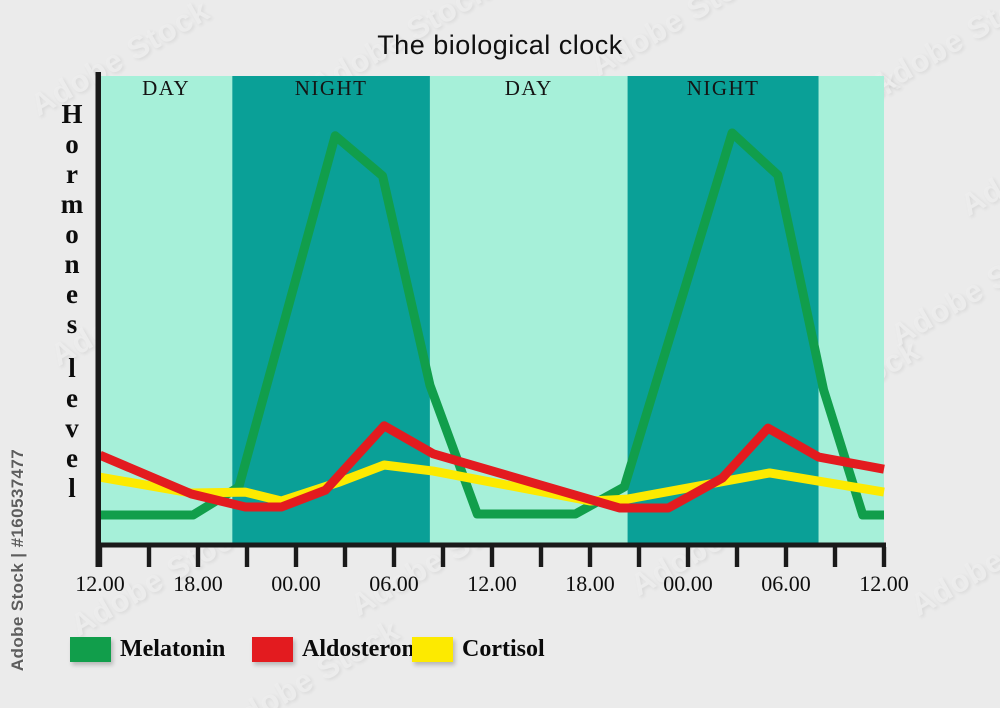 Image resolution: width=1000 pixels, height=708 pixels. Describe the element at coordinates (17, 560) in the screenshot. I see `adobe-stock-id-watermark: Adobe Stock | #160537477` at that location.